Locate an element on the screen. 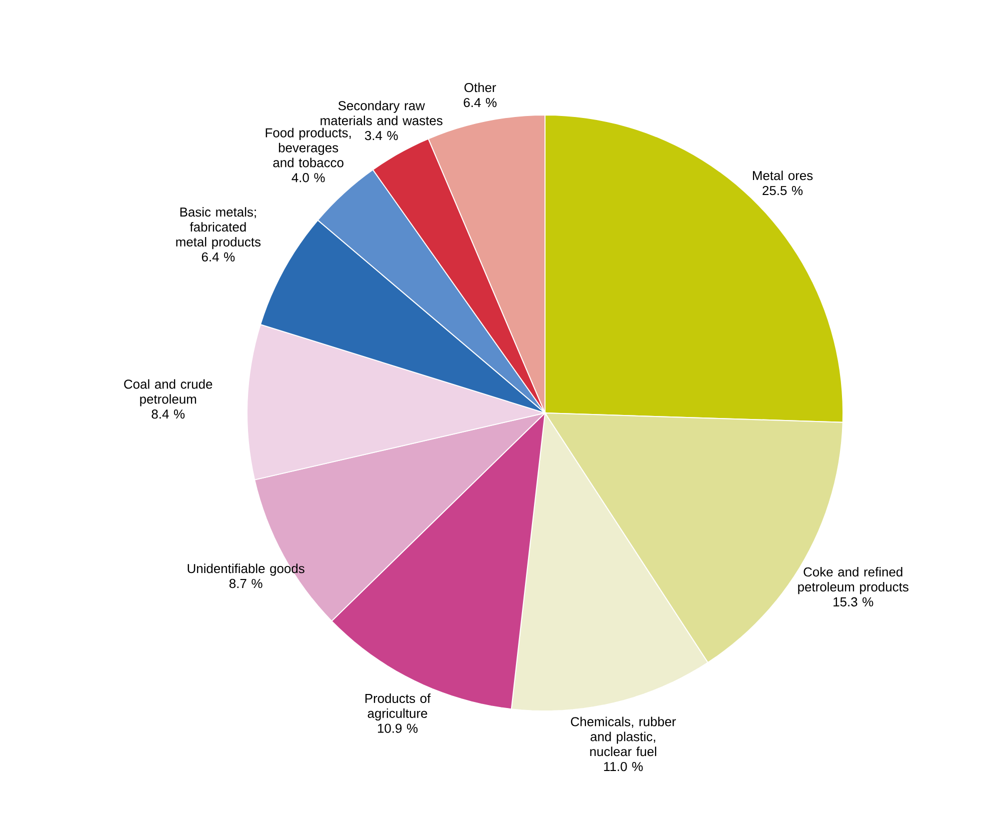 The image size is (982, 835). data-label: 25.5 % is located at coordinates (782, 191).